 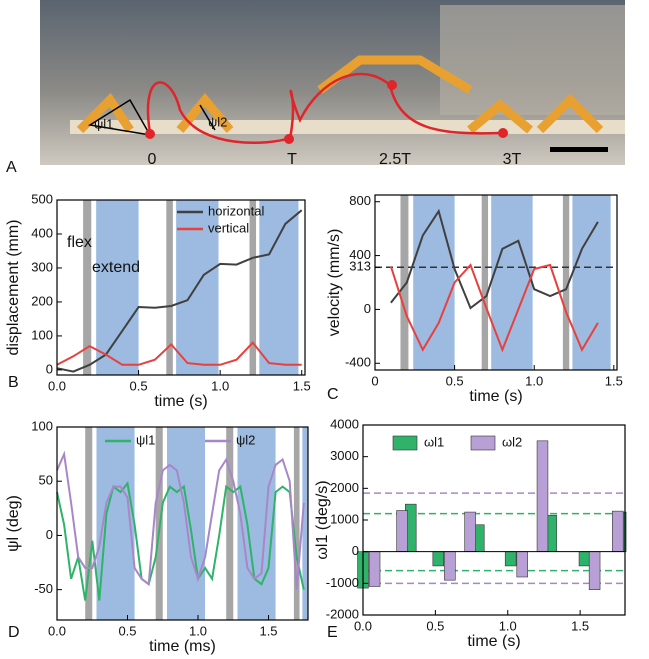 I want to click on legend-label: ψl1, so click(x=145, y=439).